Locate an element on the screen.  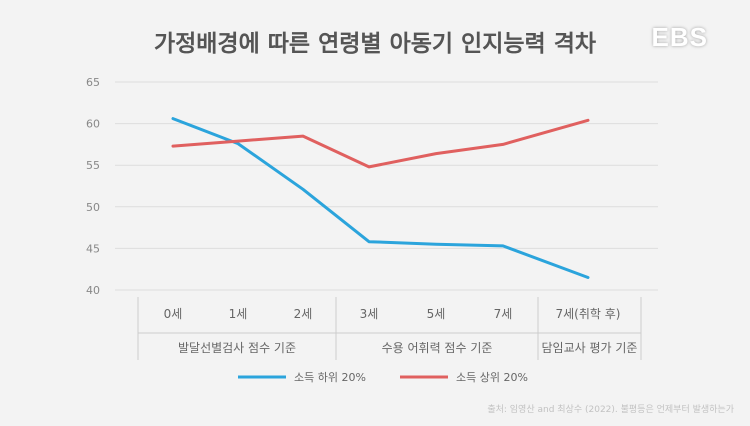
chart-title: 가정배경에 따른 연령별 아동기 인지능력 격차 is located at coordinates (375, 44).